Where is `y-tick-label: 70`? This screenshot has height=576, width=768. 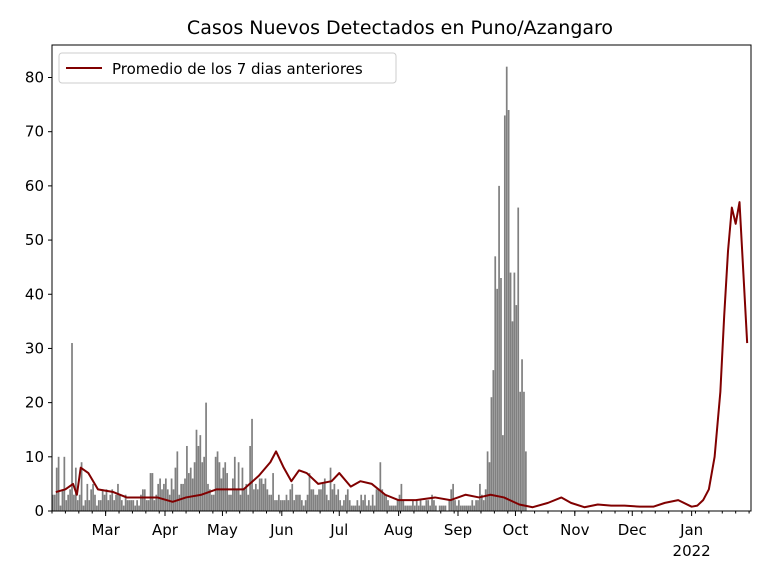 y-tick-label: 70 is located at coordinates (34, 132).